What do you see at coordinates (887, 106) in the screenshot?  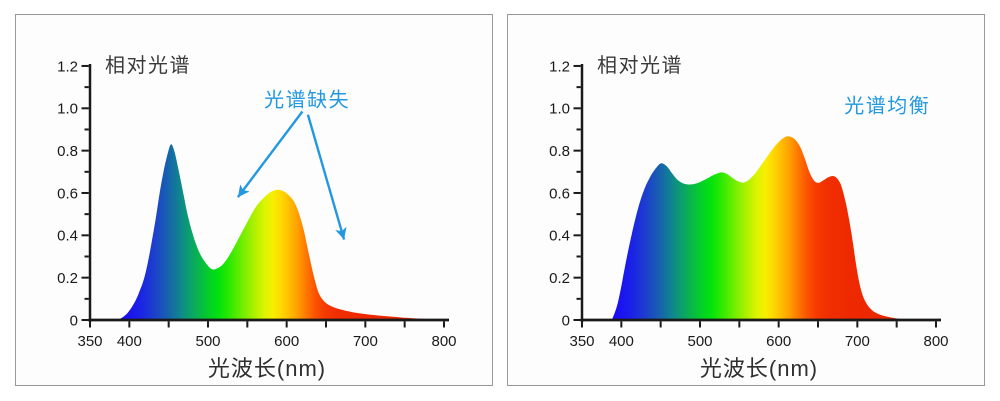 I see `annotation-spectrum-balanced: 光谱均衡` at bounding box center [887, 106].